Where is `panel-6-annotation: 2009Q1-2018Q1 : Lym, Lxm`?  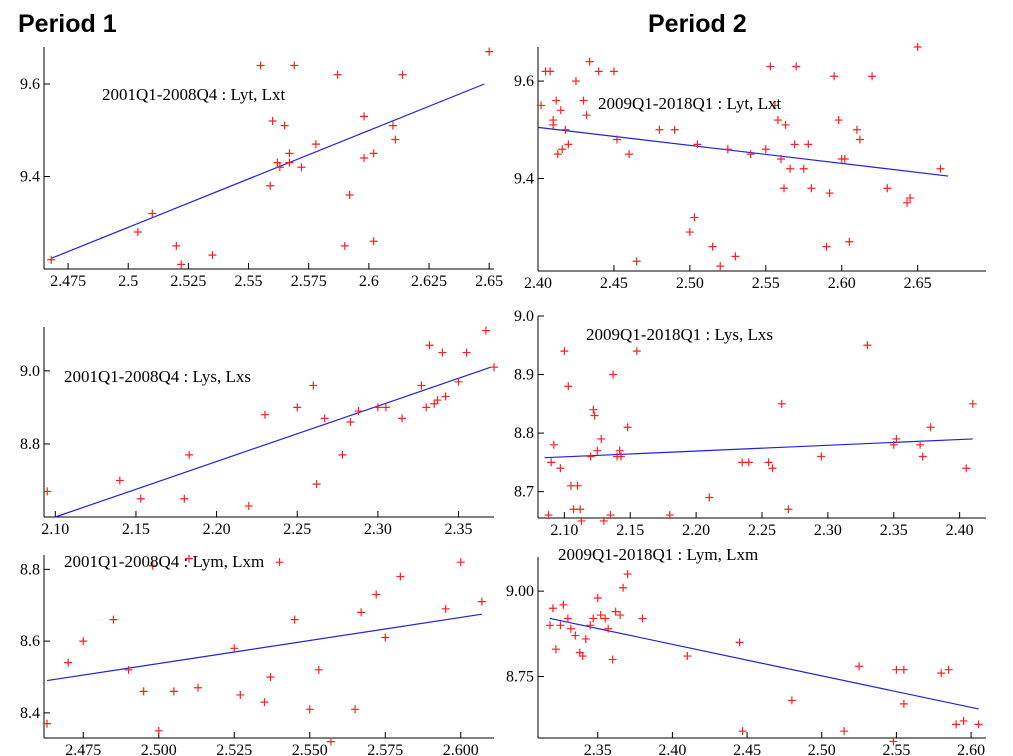 panel-6-annotation: 2009Q1-2018Q1 : Lym, Lxm is located at coordinates (658, 554).